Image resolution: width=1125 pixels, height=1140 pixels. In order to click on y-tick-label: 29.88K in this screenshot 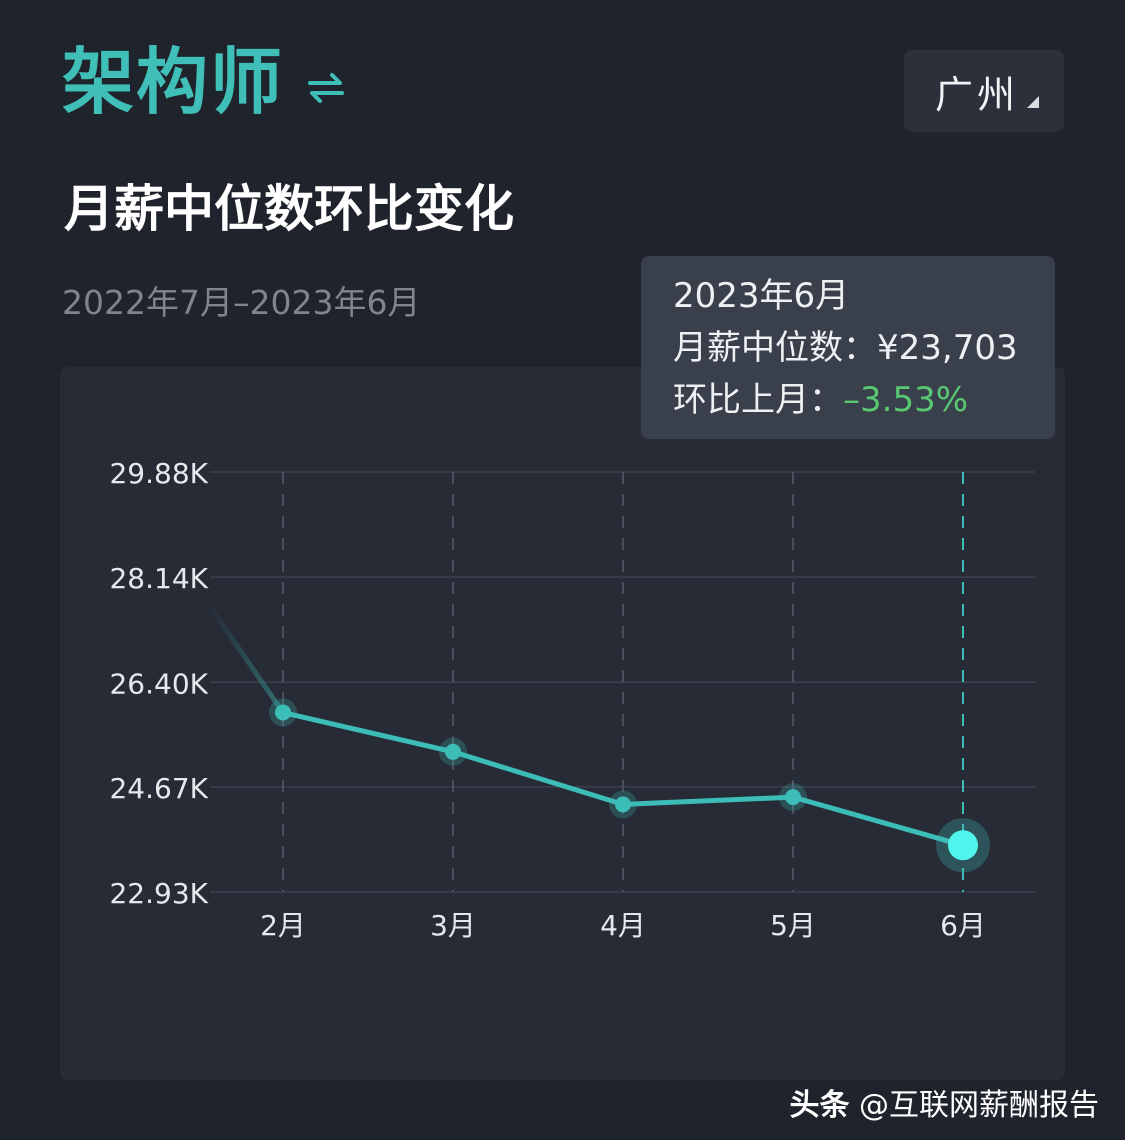, I will do `click(158, 473)`.